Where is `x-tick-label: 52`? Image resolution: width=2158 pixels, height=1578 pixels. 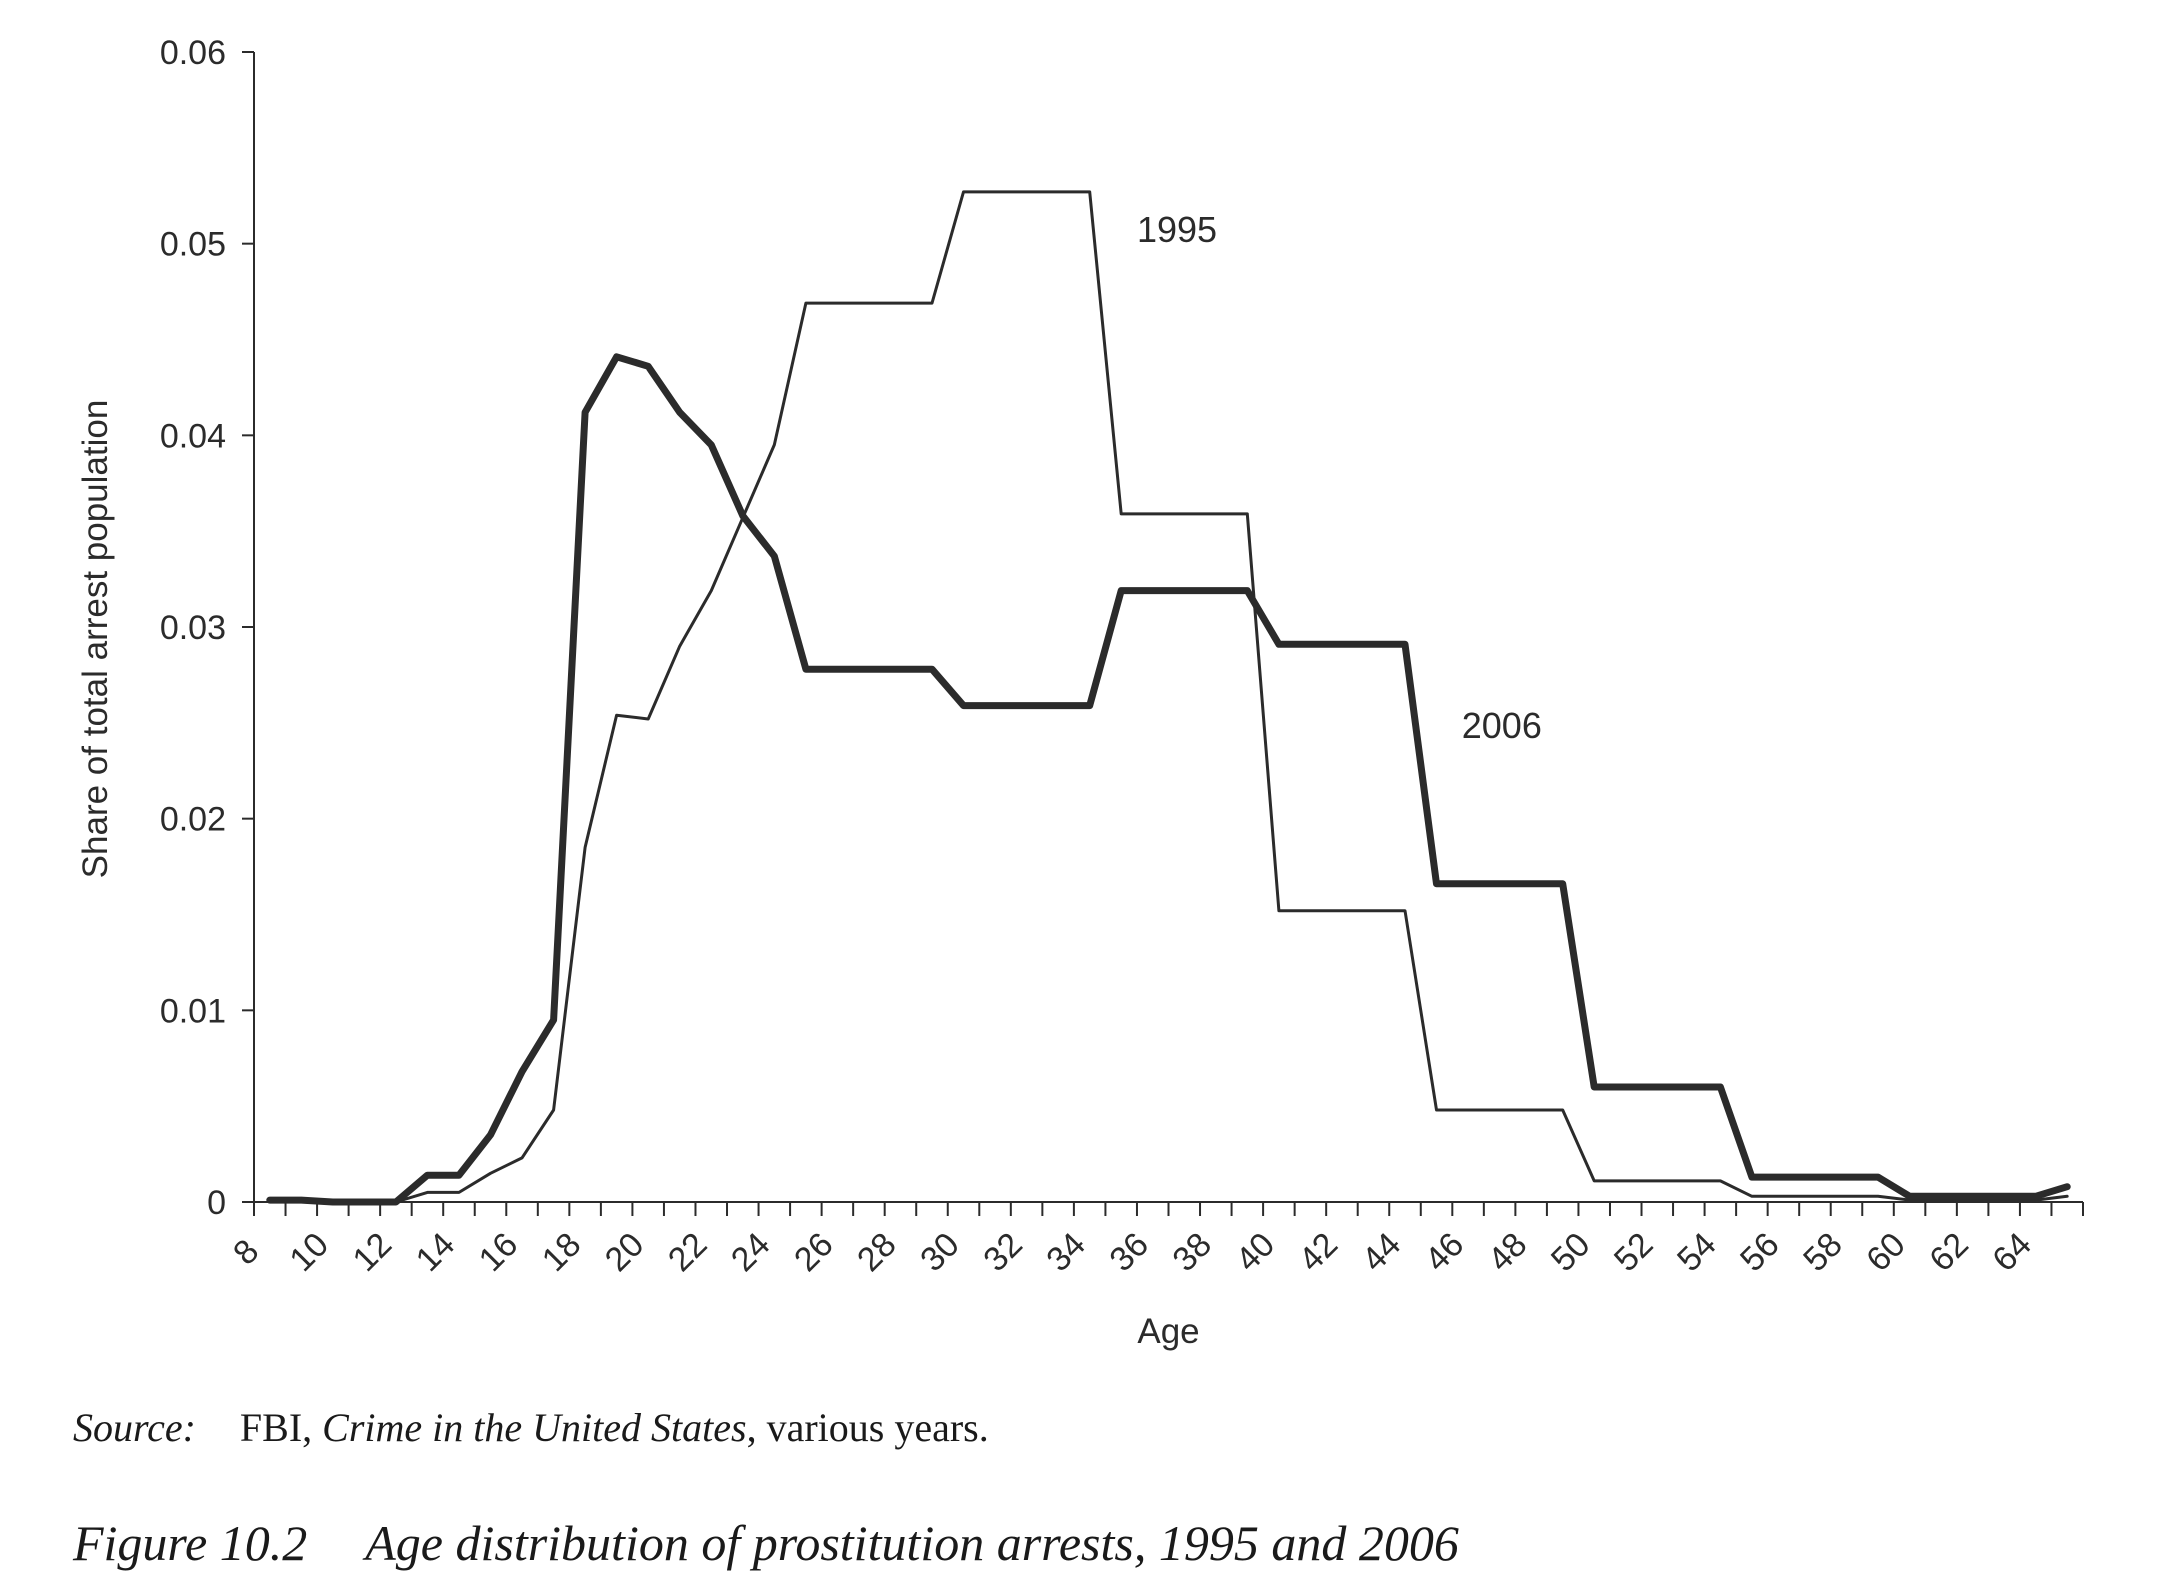
x-tick-label: 52 is located at coordinates (1634, 1252).